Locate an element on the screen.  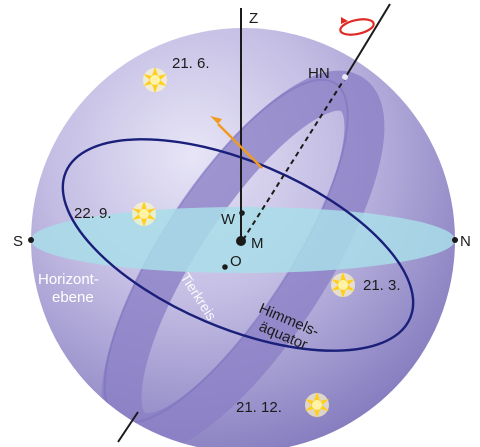
celestial-pole-point is located at coordinates (345, 77).